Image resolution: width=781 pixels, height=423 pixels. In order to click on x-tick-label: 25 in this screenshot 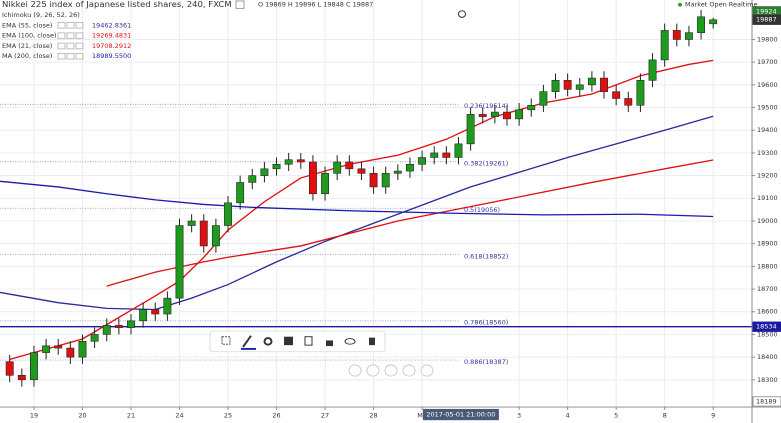, I will do `click(228, 416)`.